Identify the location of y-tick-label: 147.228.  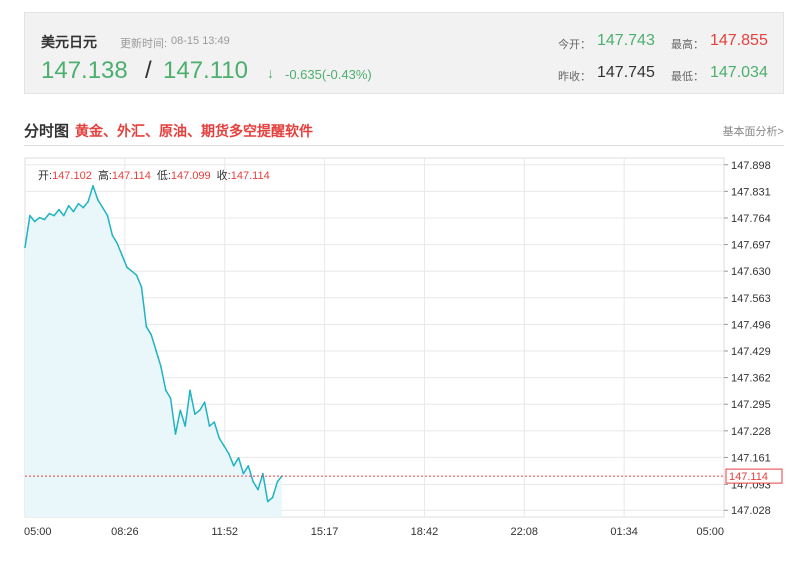
(751, 432).